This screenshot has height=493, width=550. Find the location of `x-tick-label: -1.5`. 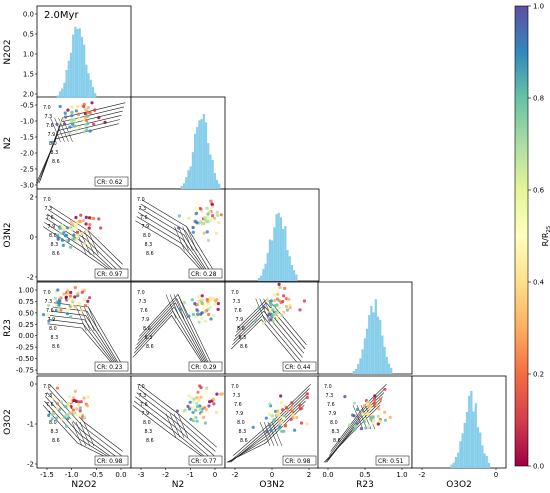

x-tick-label: -1.5 is located at coordinates (47, 475).